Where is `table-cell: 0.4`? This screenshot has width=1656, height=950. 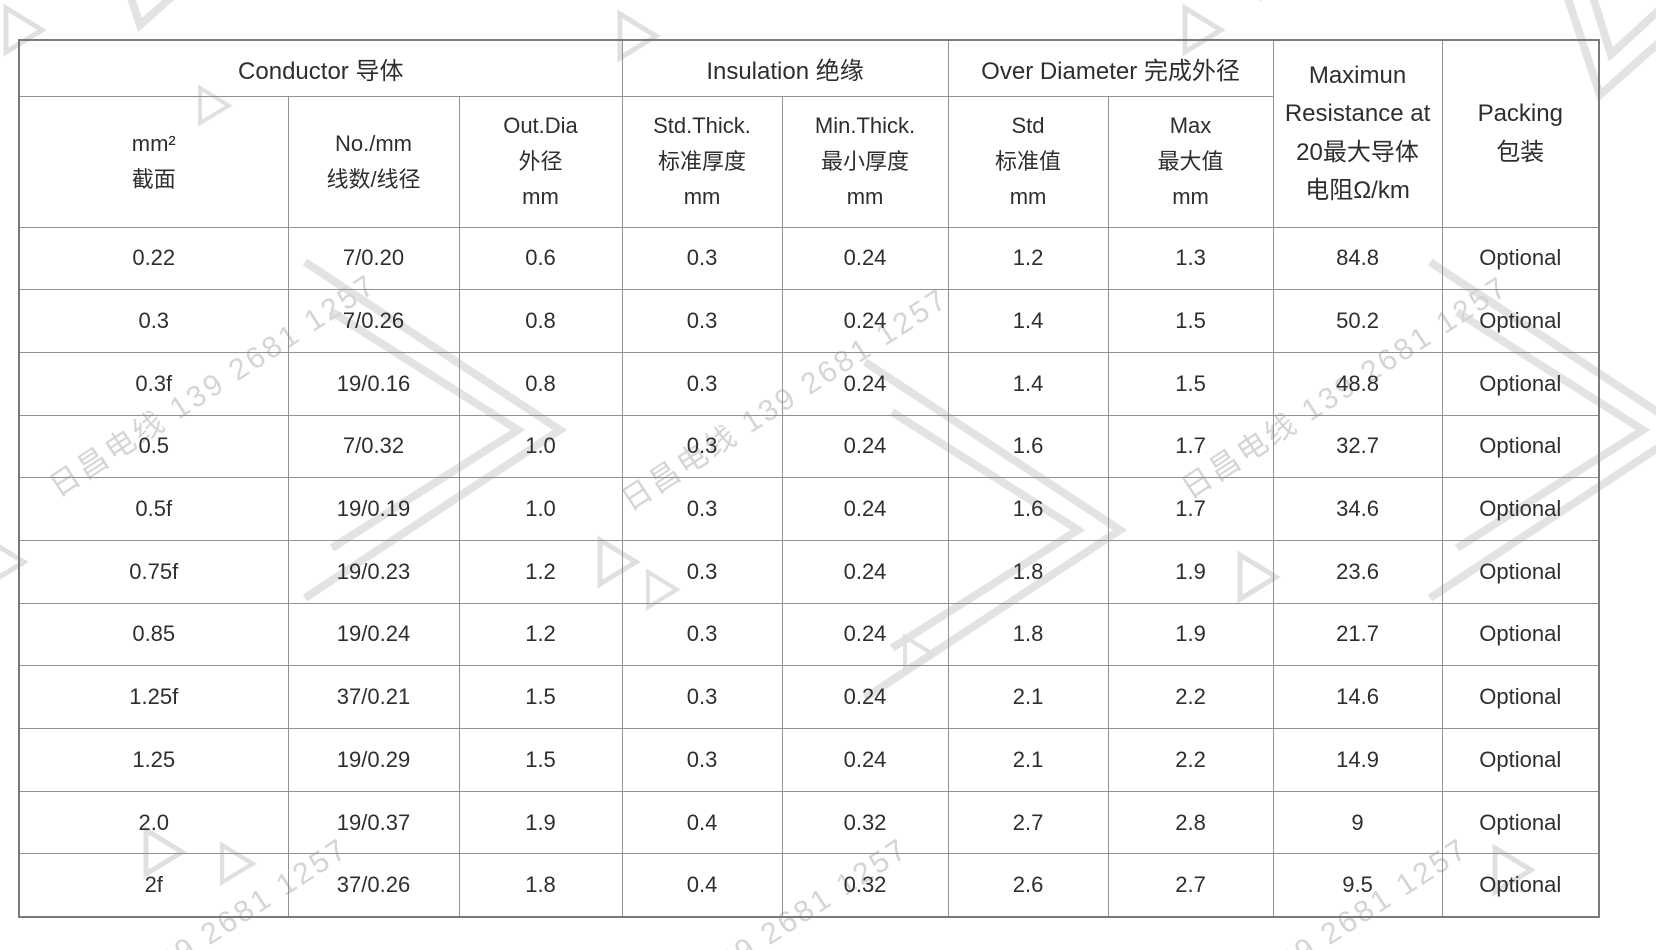 table-cell: 0.4 is located at coordinates (702, 822).